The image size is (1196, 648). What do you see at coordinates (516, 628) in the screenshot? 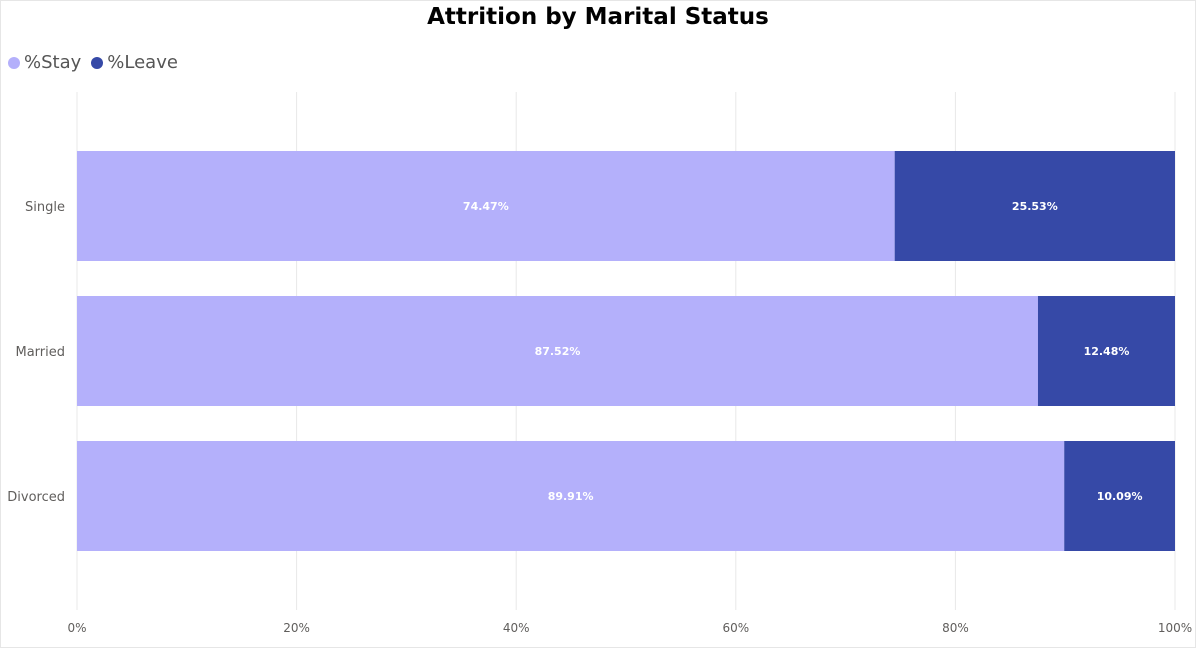
I see `x-tick-label: 40%` at bounding box center [516, 628].